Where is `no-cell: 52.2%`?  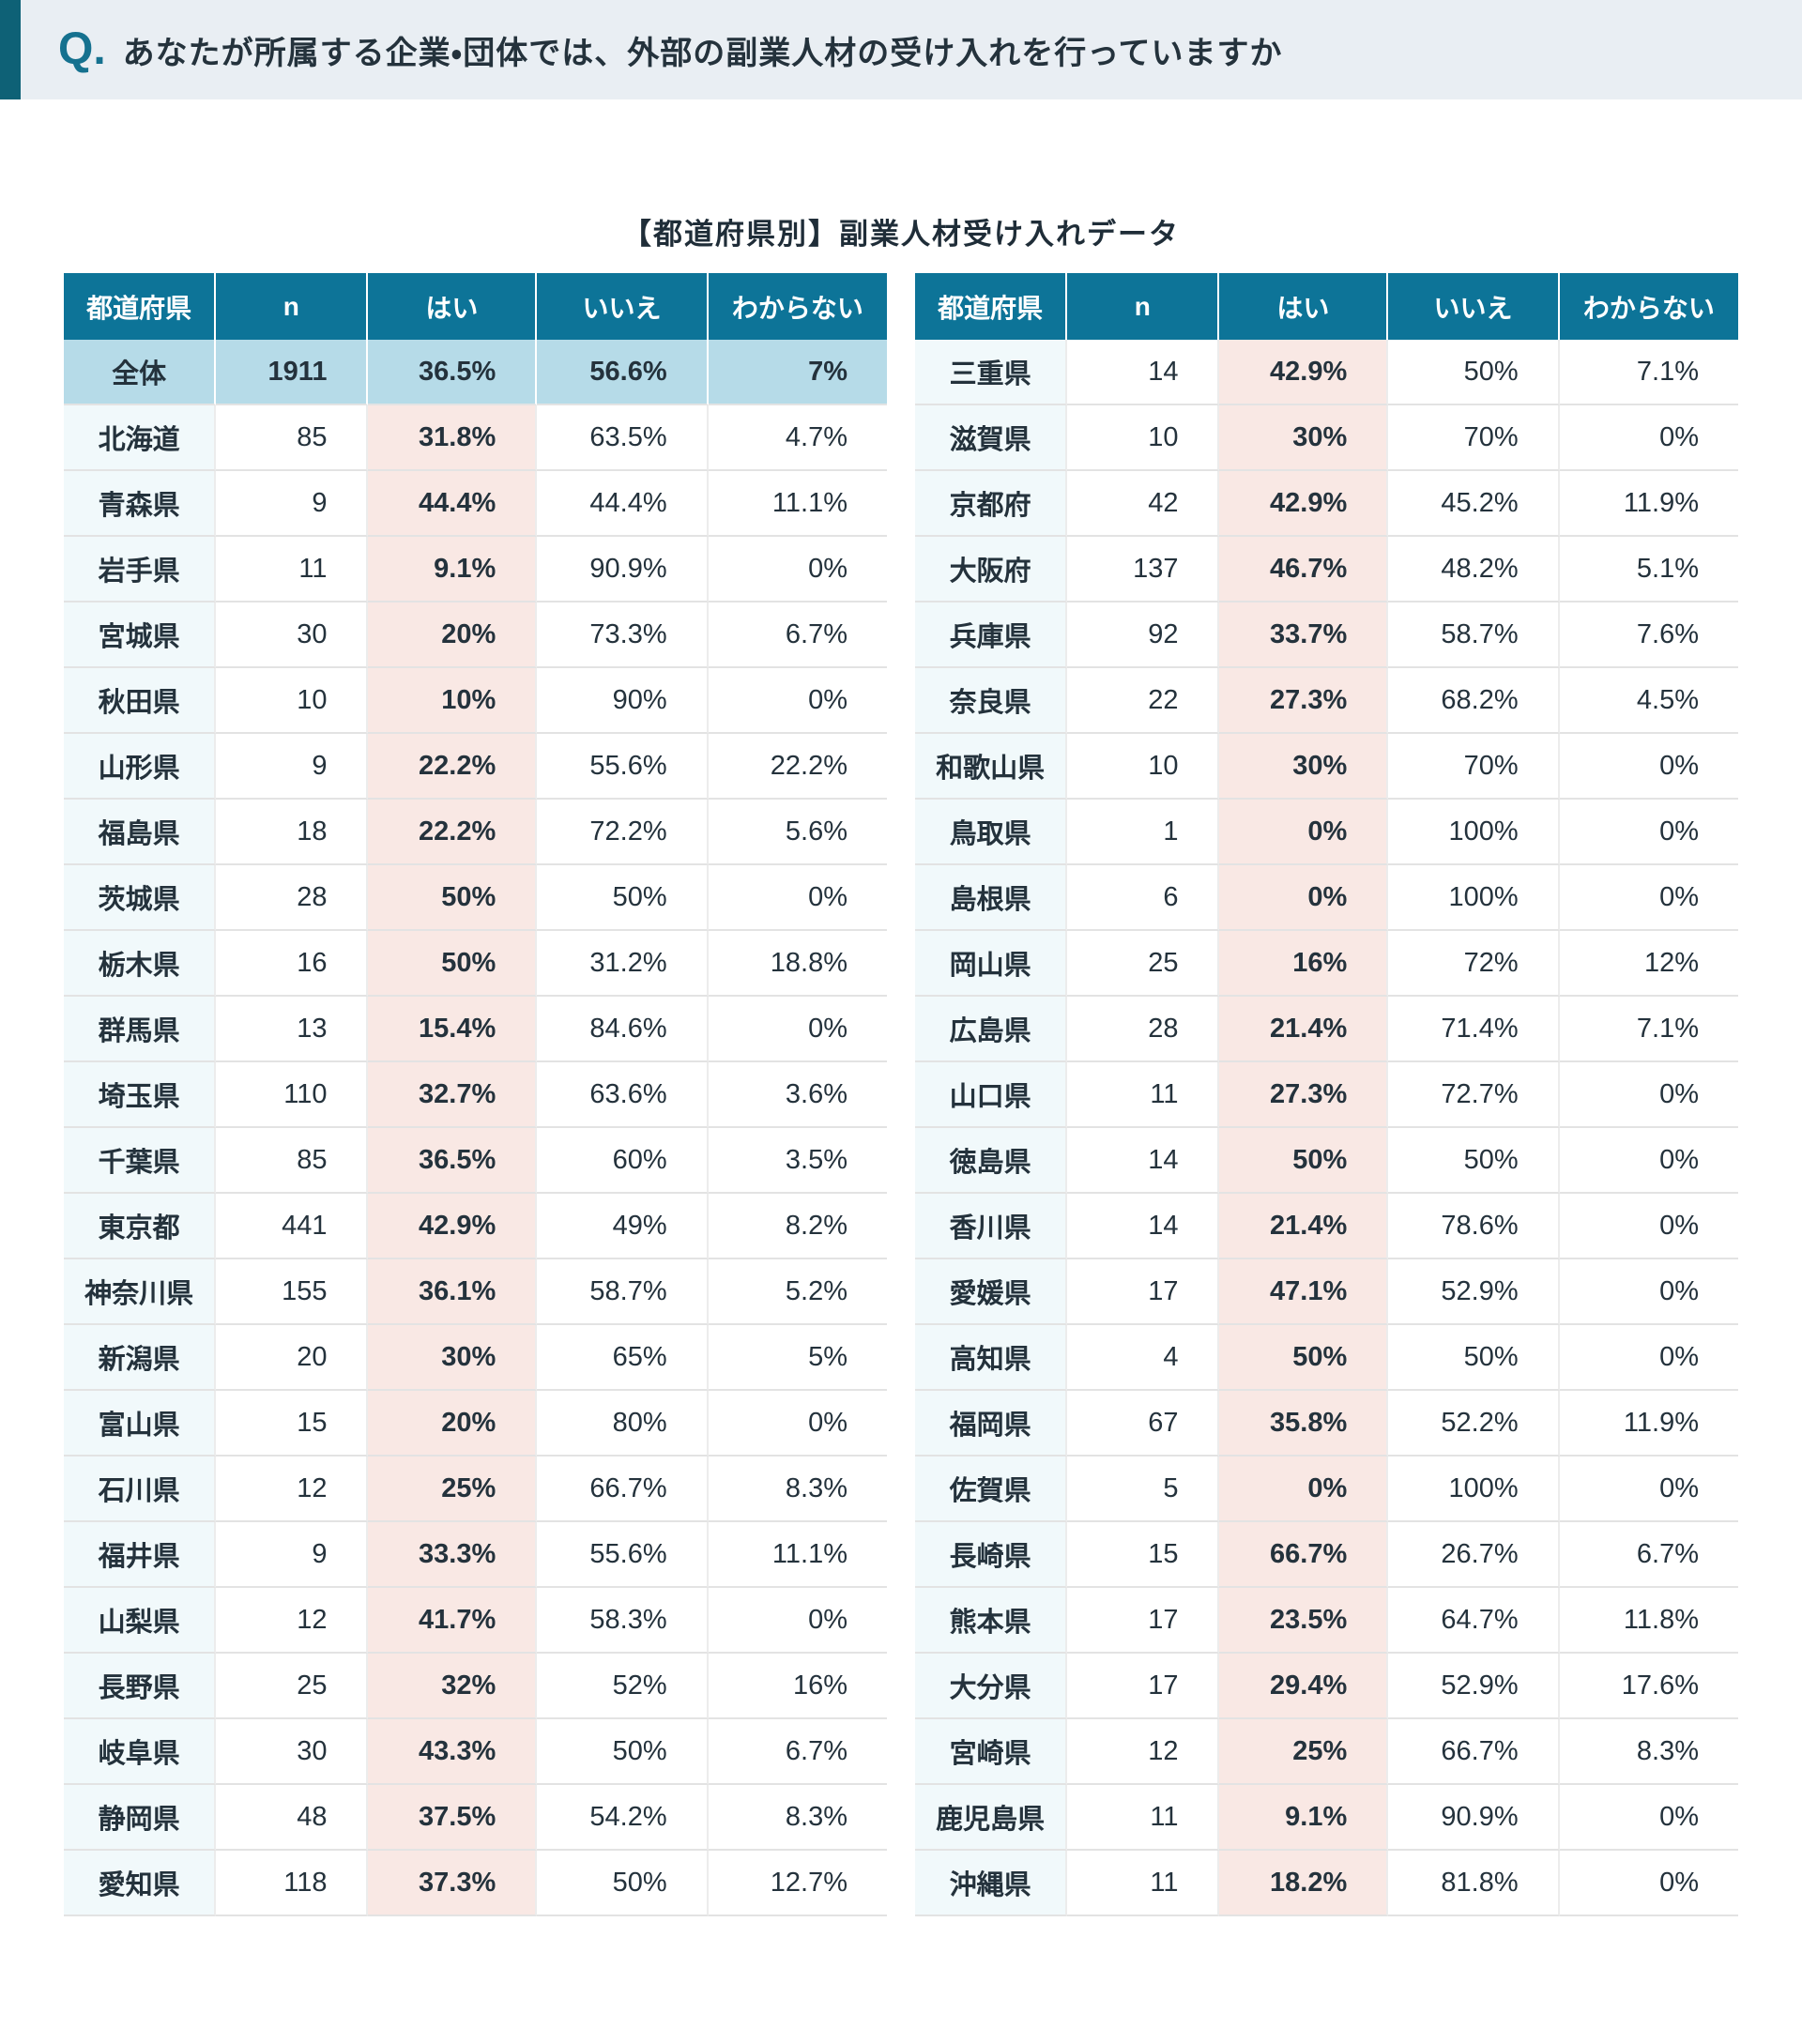
no-cell: 52.2% is located at coordinates (1474, 1424).